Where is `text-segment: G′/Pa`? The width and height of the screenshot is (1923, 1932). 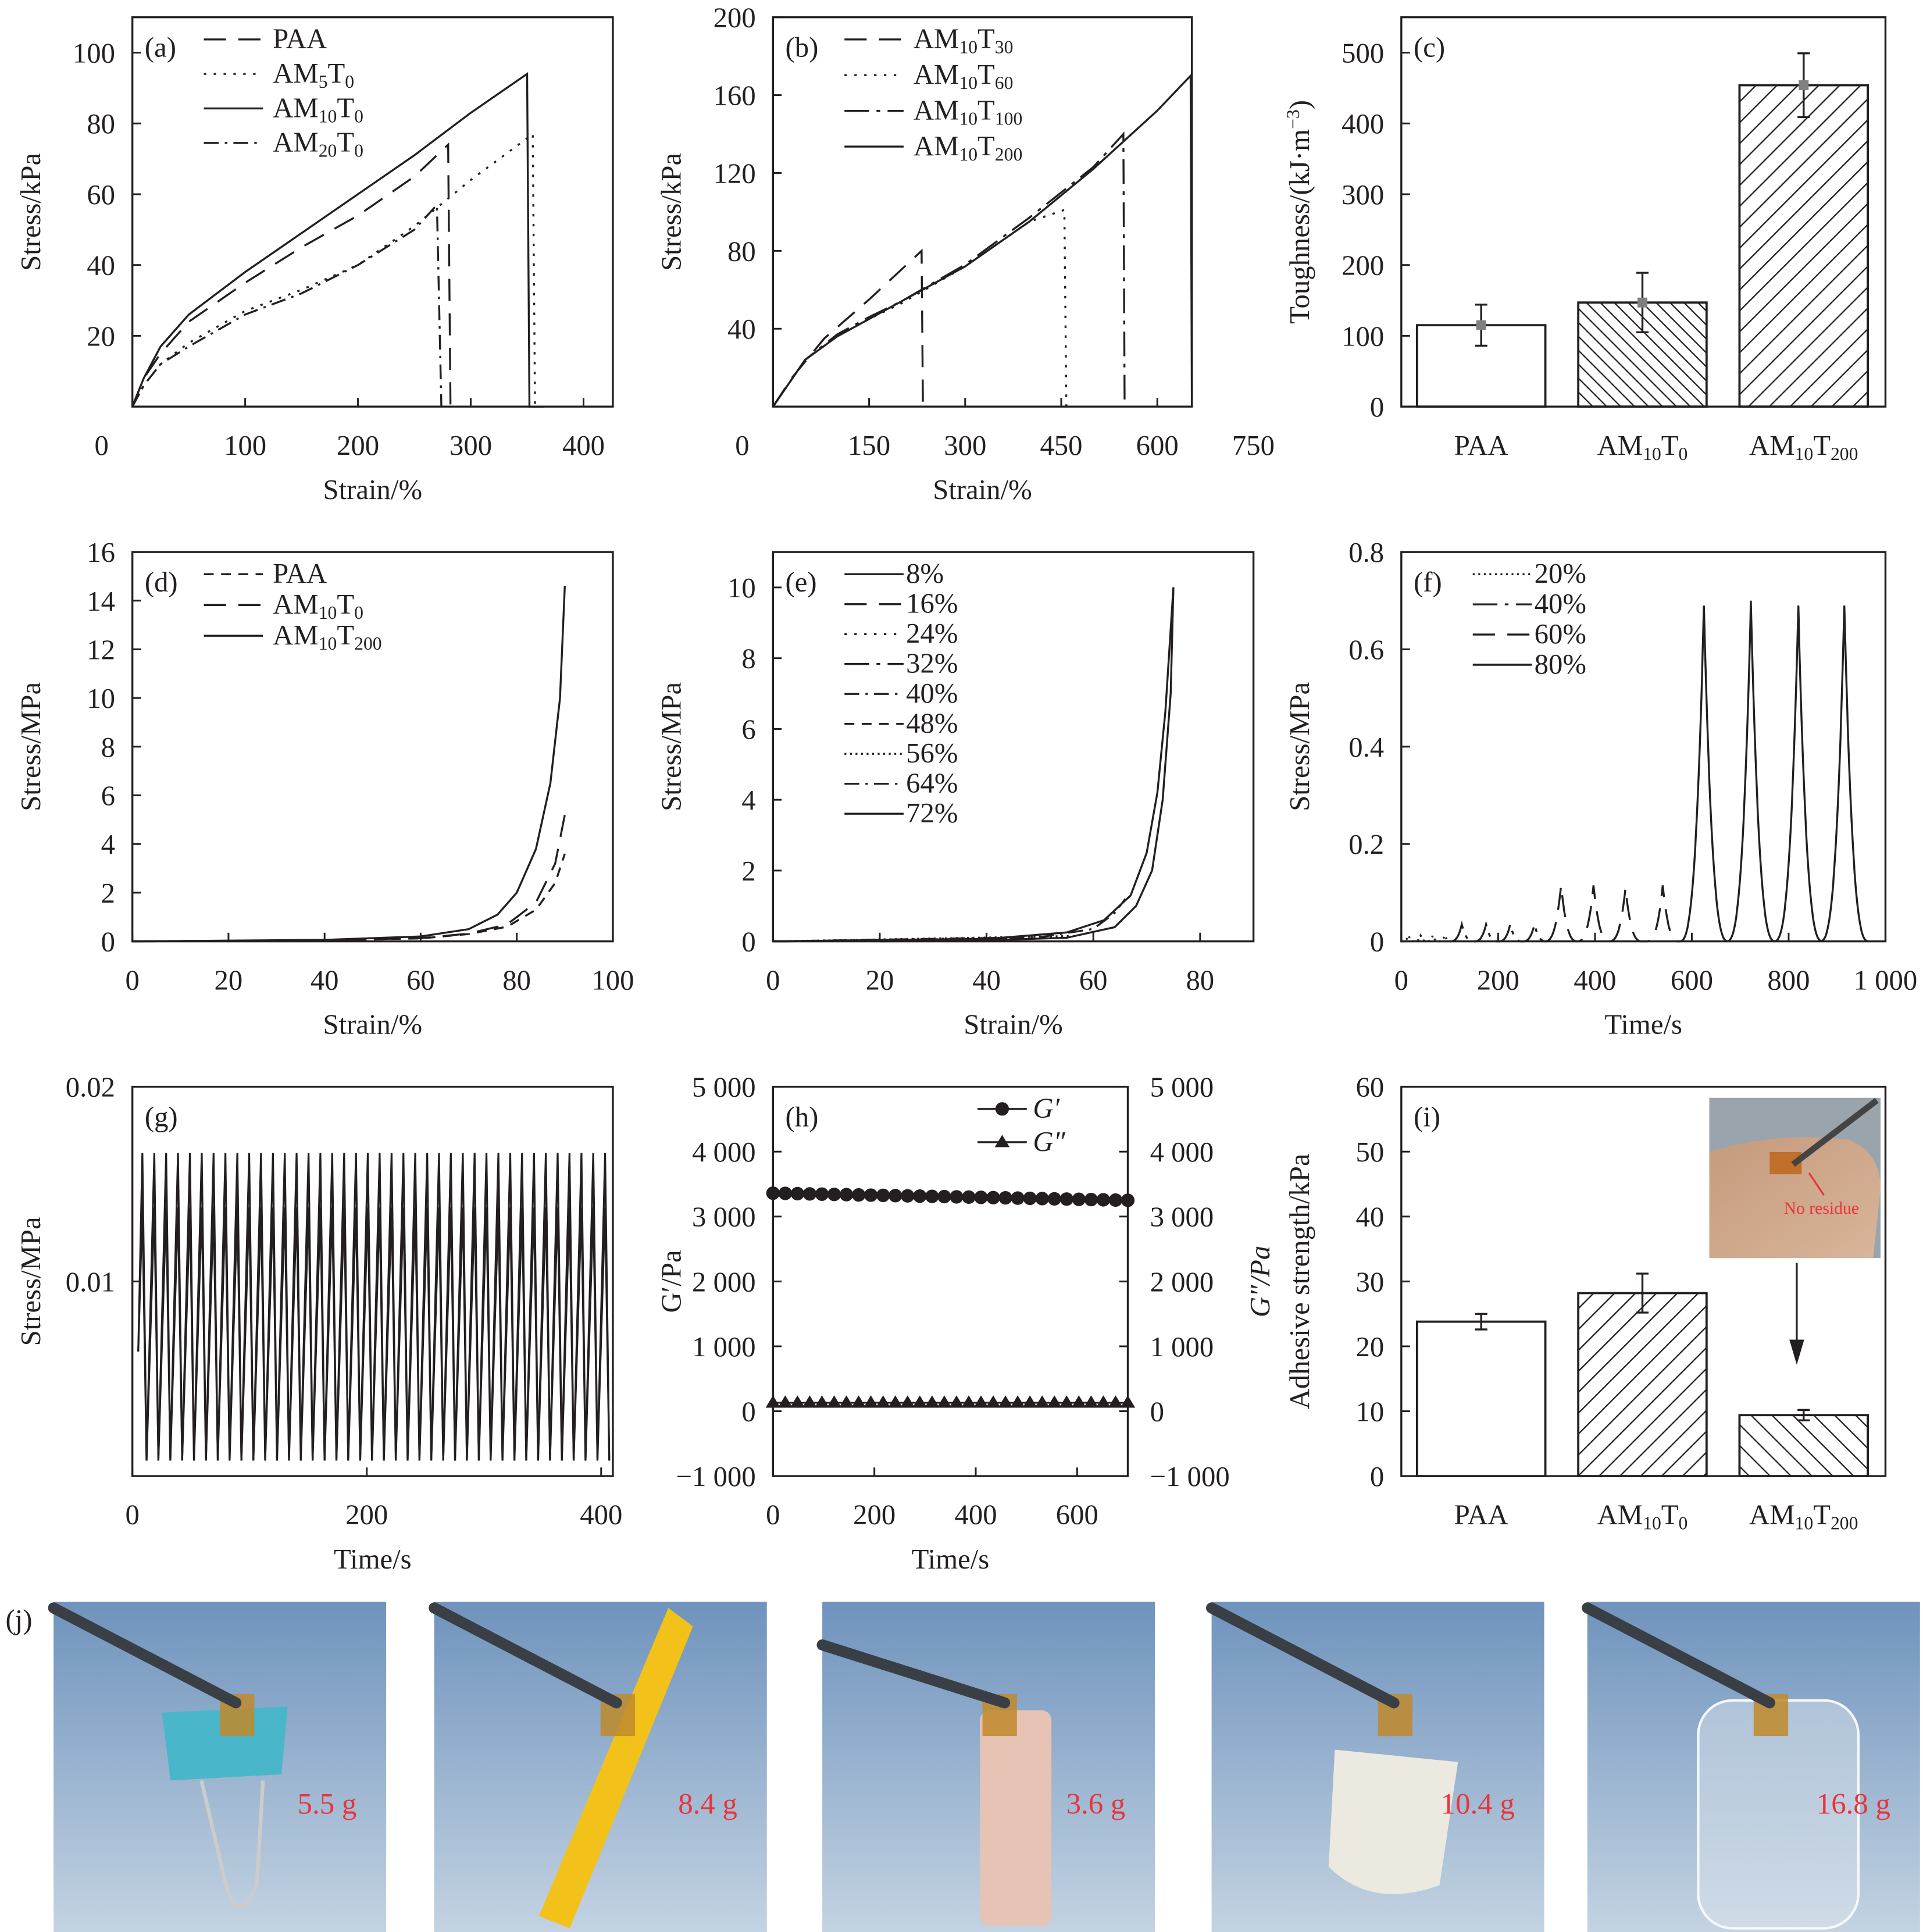 text-segment: G′/Pa is located at coordinates (671, 1282).